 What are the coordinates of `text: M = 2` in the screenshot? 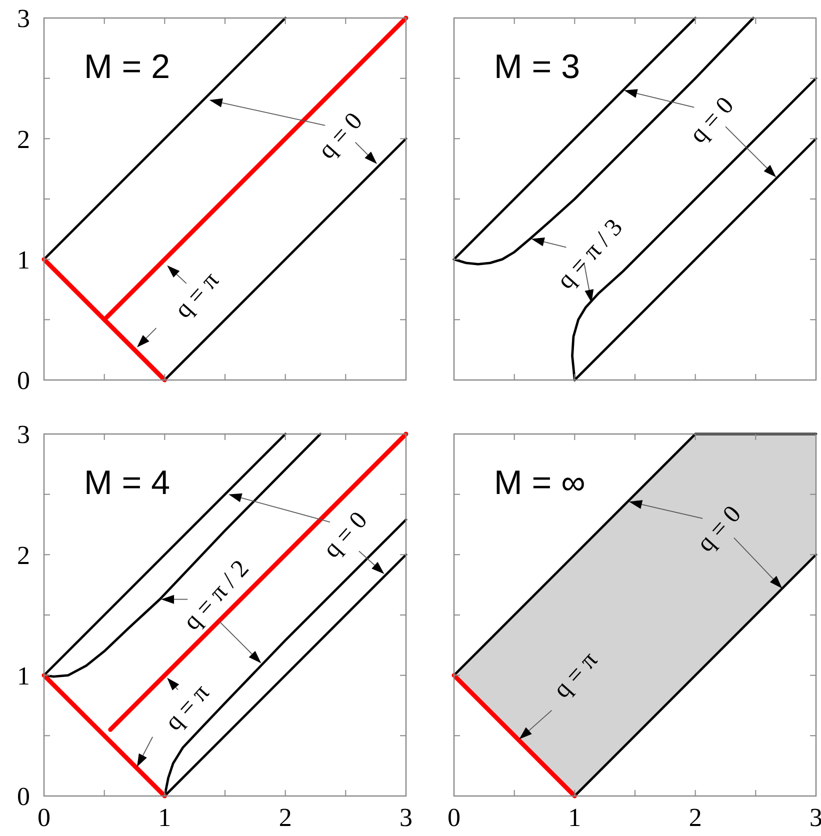 It's located at (127, 67).